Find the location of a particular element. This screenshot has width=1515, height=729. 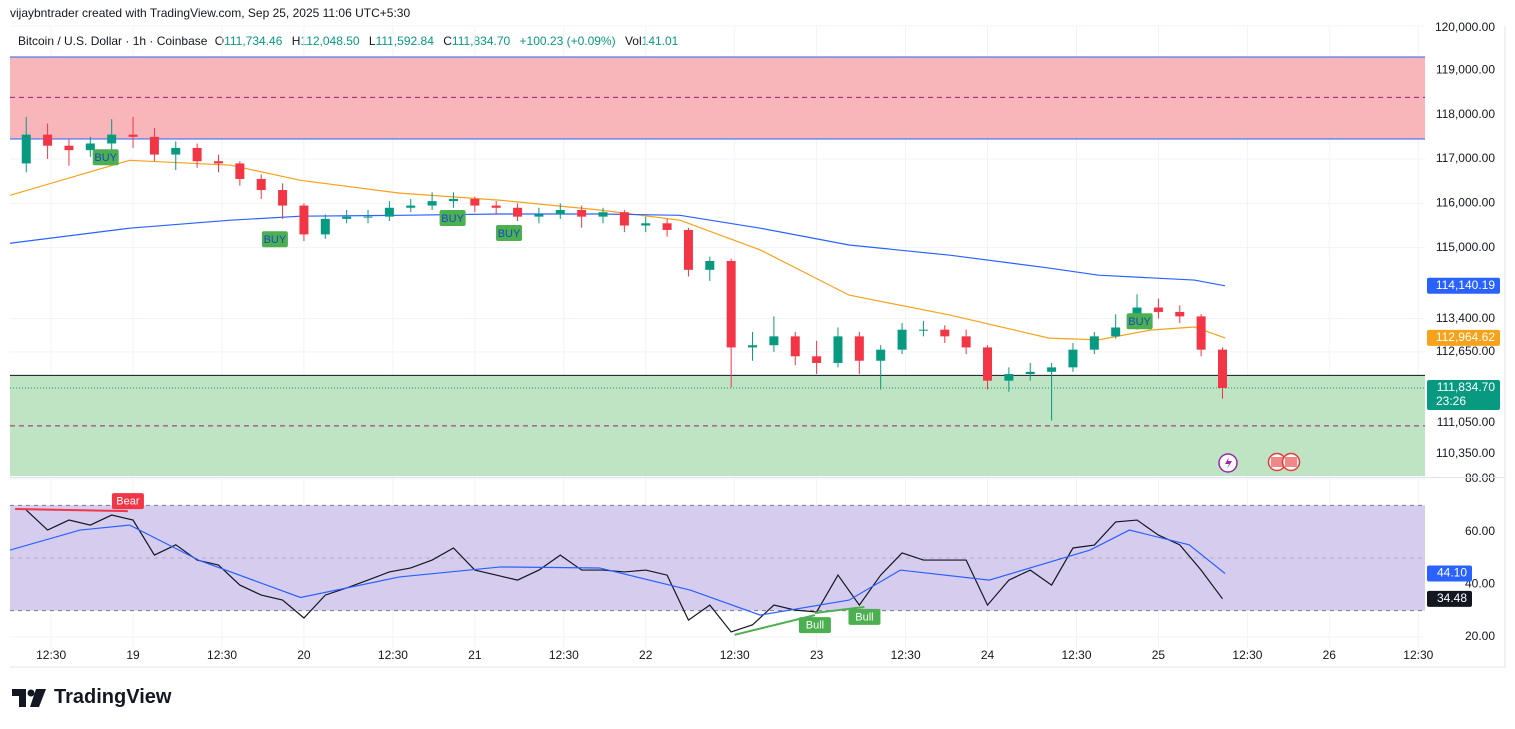

y-tick-label: 119,000.00 is located at coordinates (1465, 70).